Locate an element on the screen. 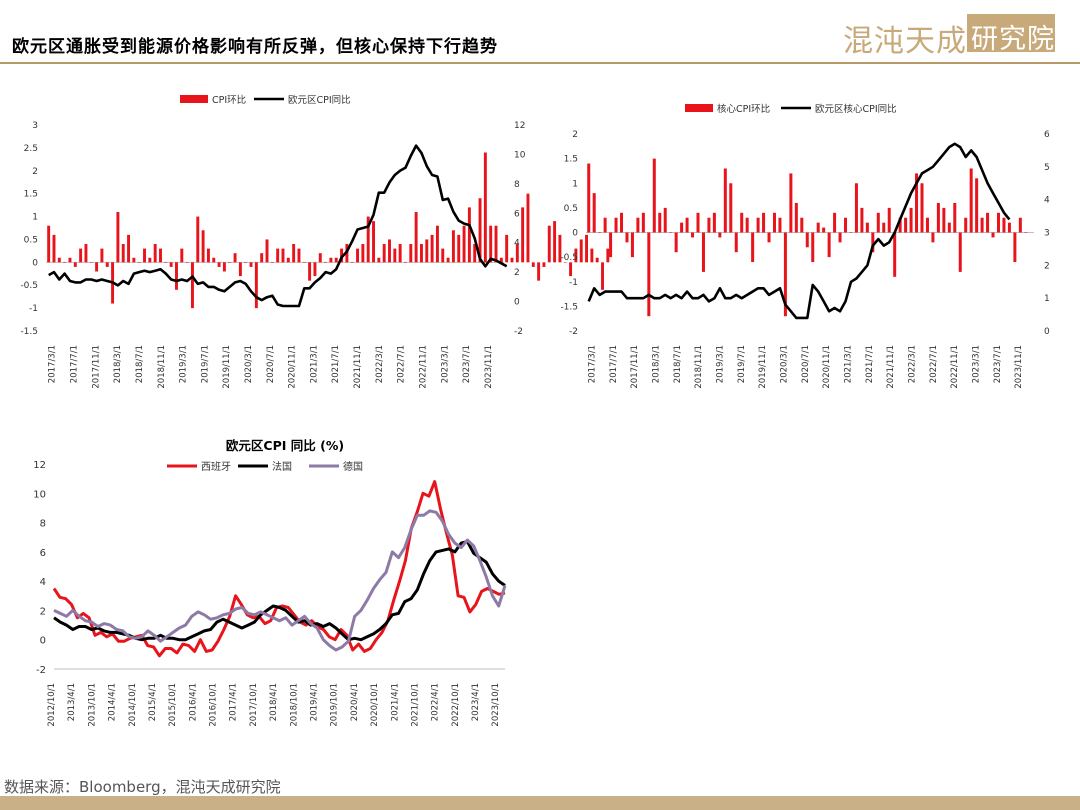 This screenshot has width=1080, height=810. x-tick-label: 2021/10/1 is located at coordinates (415, 705).